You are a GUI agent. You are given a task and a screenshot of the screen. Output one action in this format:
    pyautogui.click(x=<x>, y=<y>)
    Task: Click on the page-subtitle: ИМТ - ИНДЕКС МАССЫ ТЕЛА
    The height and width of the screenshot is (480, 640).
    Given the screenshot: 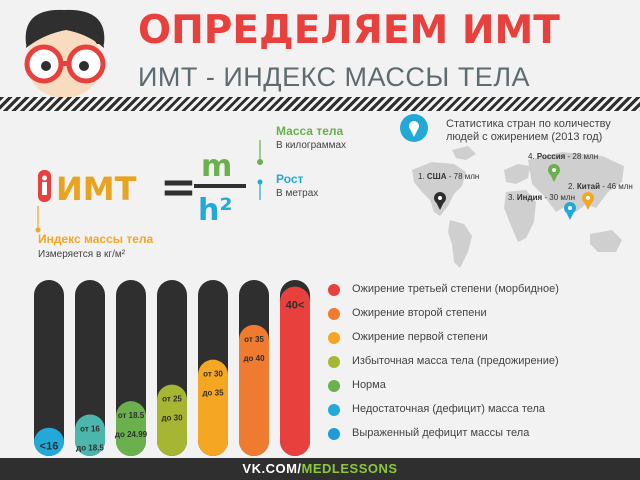 What is the action you would take?
    pyautogui.click(x=334, y=77)
    